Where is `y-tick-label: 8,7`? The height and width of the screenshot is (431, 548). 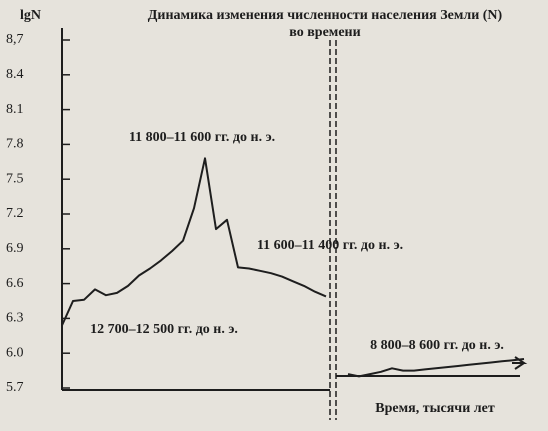 y-tick-label: 8,7 is located at coordinates (15, 39).